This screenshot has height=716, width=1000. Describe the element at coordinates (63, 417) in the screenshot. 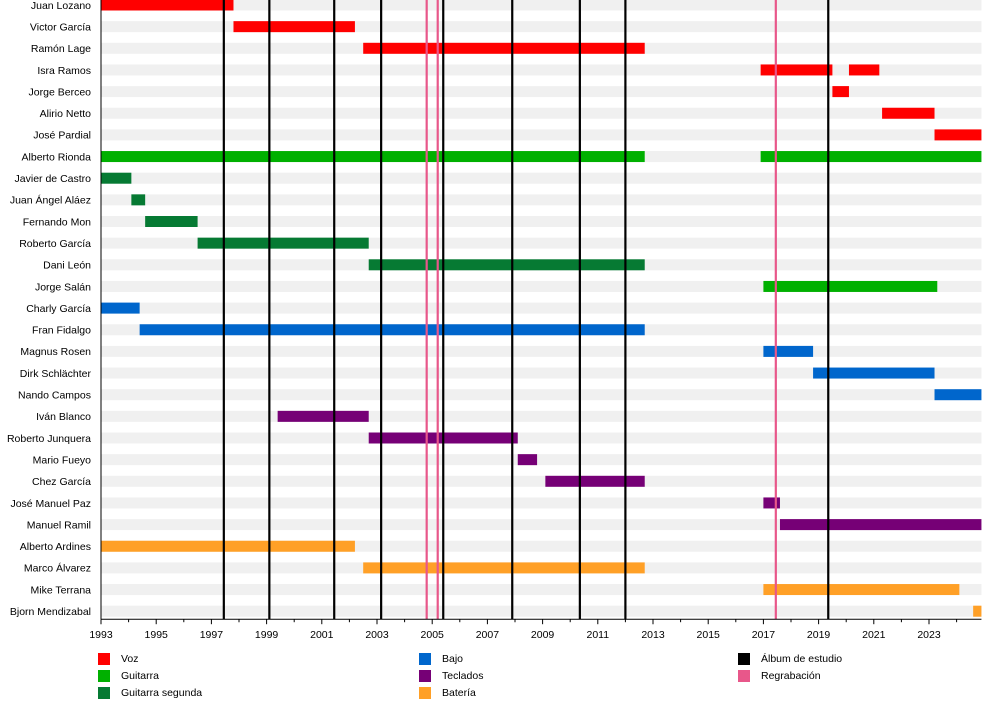

I see `member-label: Iván Blanco` at that location.